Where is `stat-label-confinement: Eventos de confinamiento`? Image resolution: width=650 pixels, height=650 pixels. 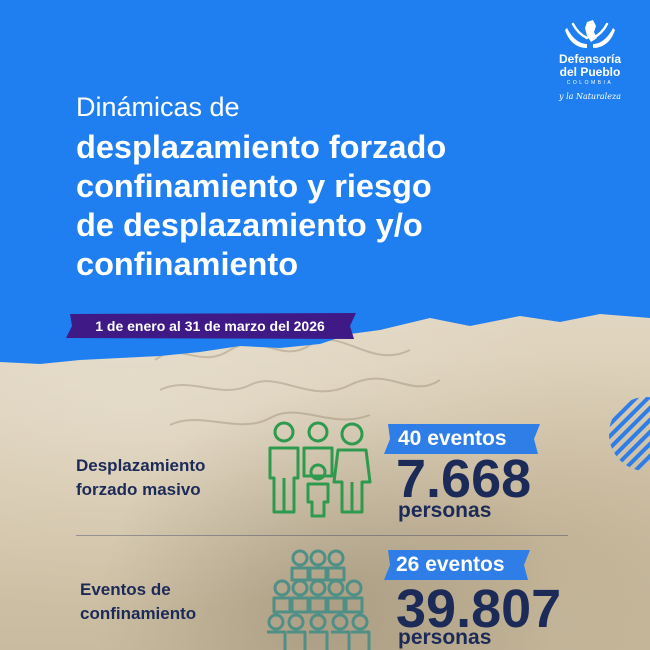
stat-label-confinement: Eventos de confinamiento is located at coordinates (138, 602).